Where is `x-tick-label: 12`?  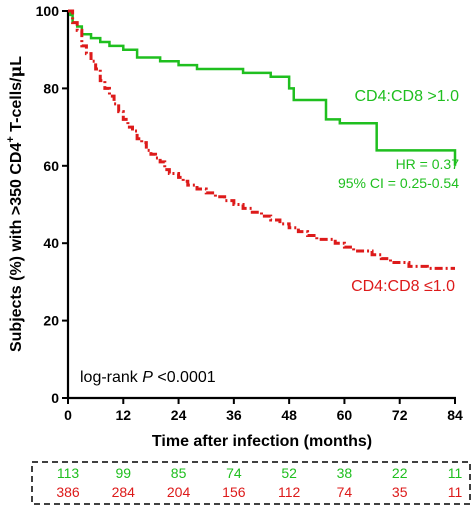 x-tick-label: 12 is located at coordinates (123, 415).